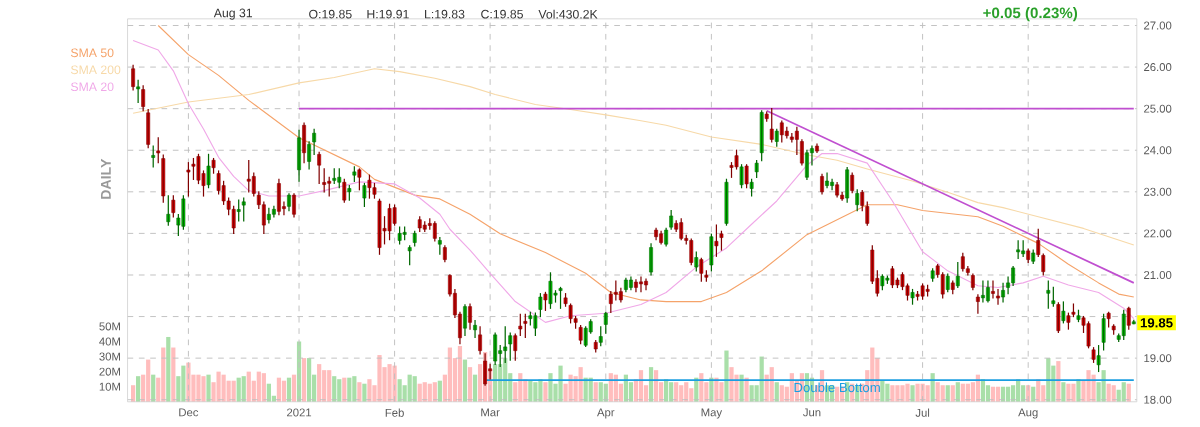 The width and height of the screenshot is (1200, 427). What do you see at coordinates (445, 14) in the screenshot?
I see `text: L:19.83` at bounding box center [445, 14].